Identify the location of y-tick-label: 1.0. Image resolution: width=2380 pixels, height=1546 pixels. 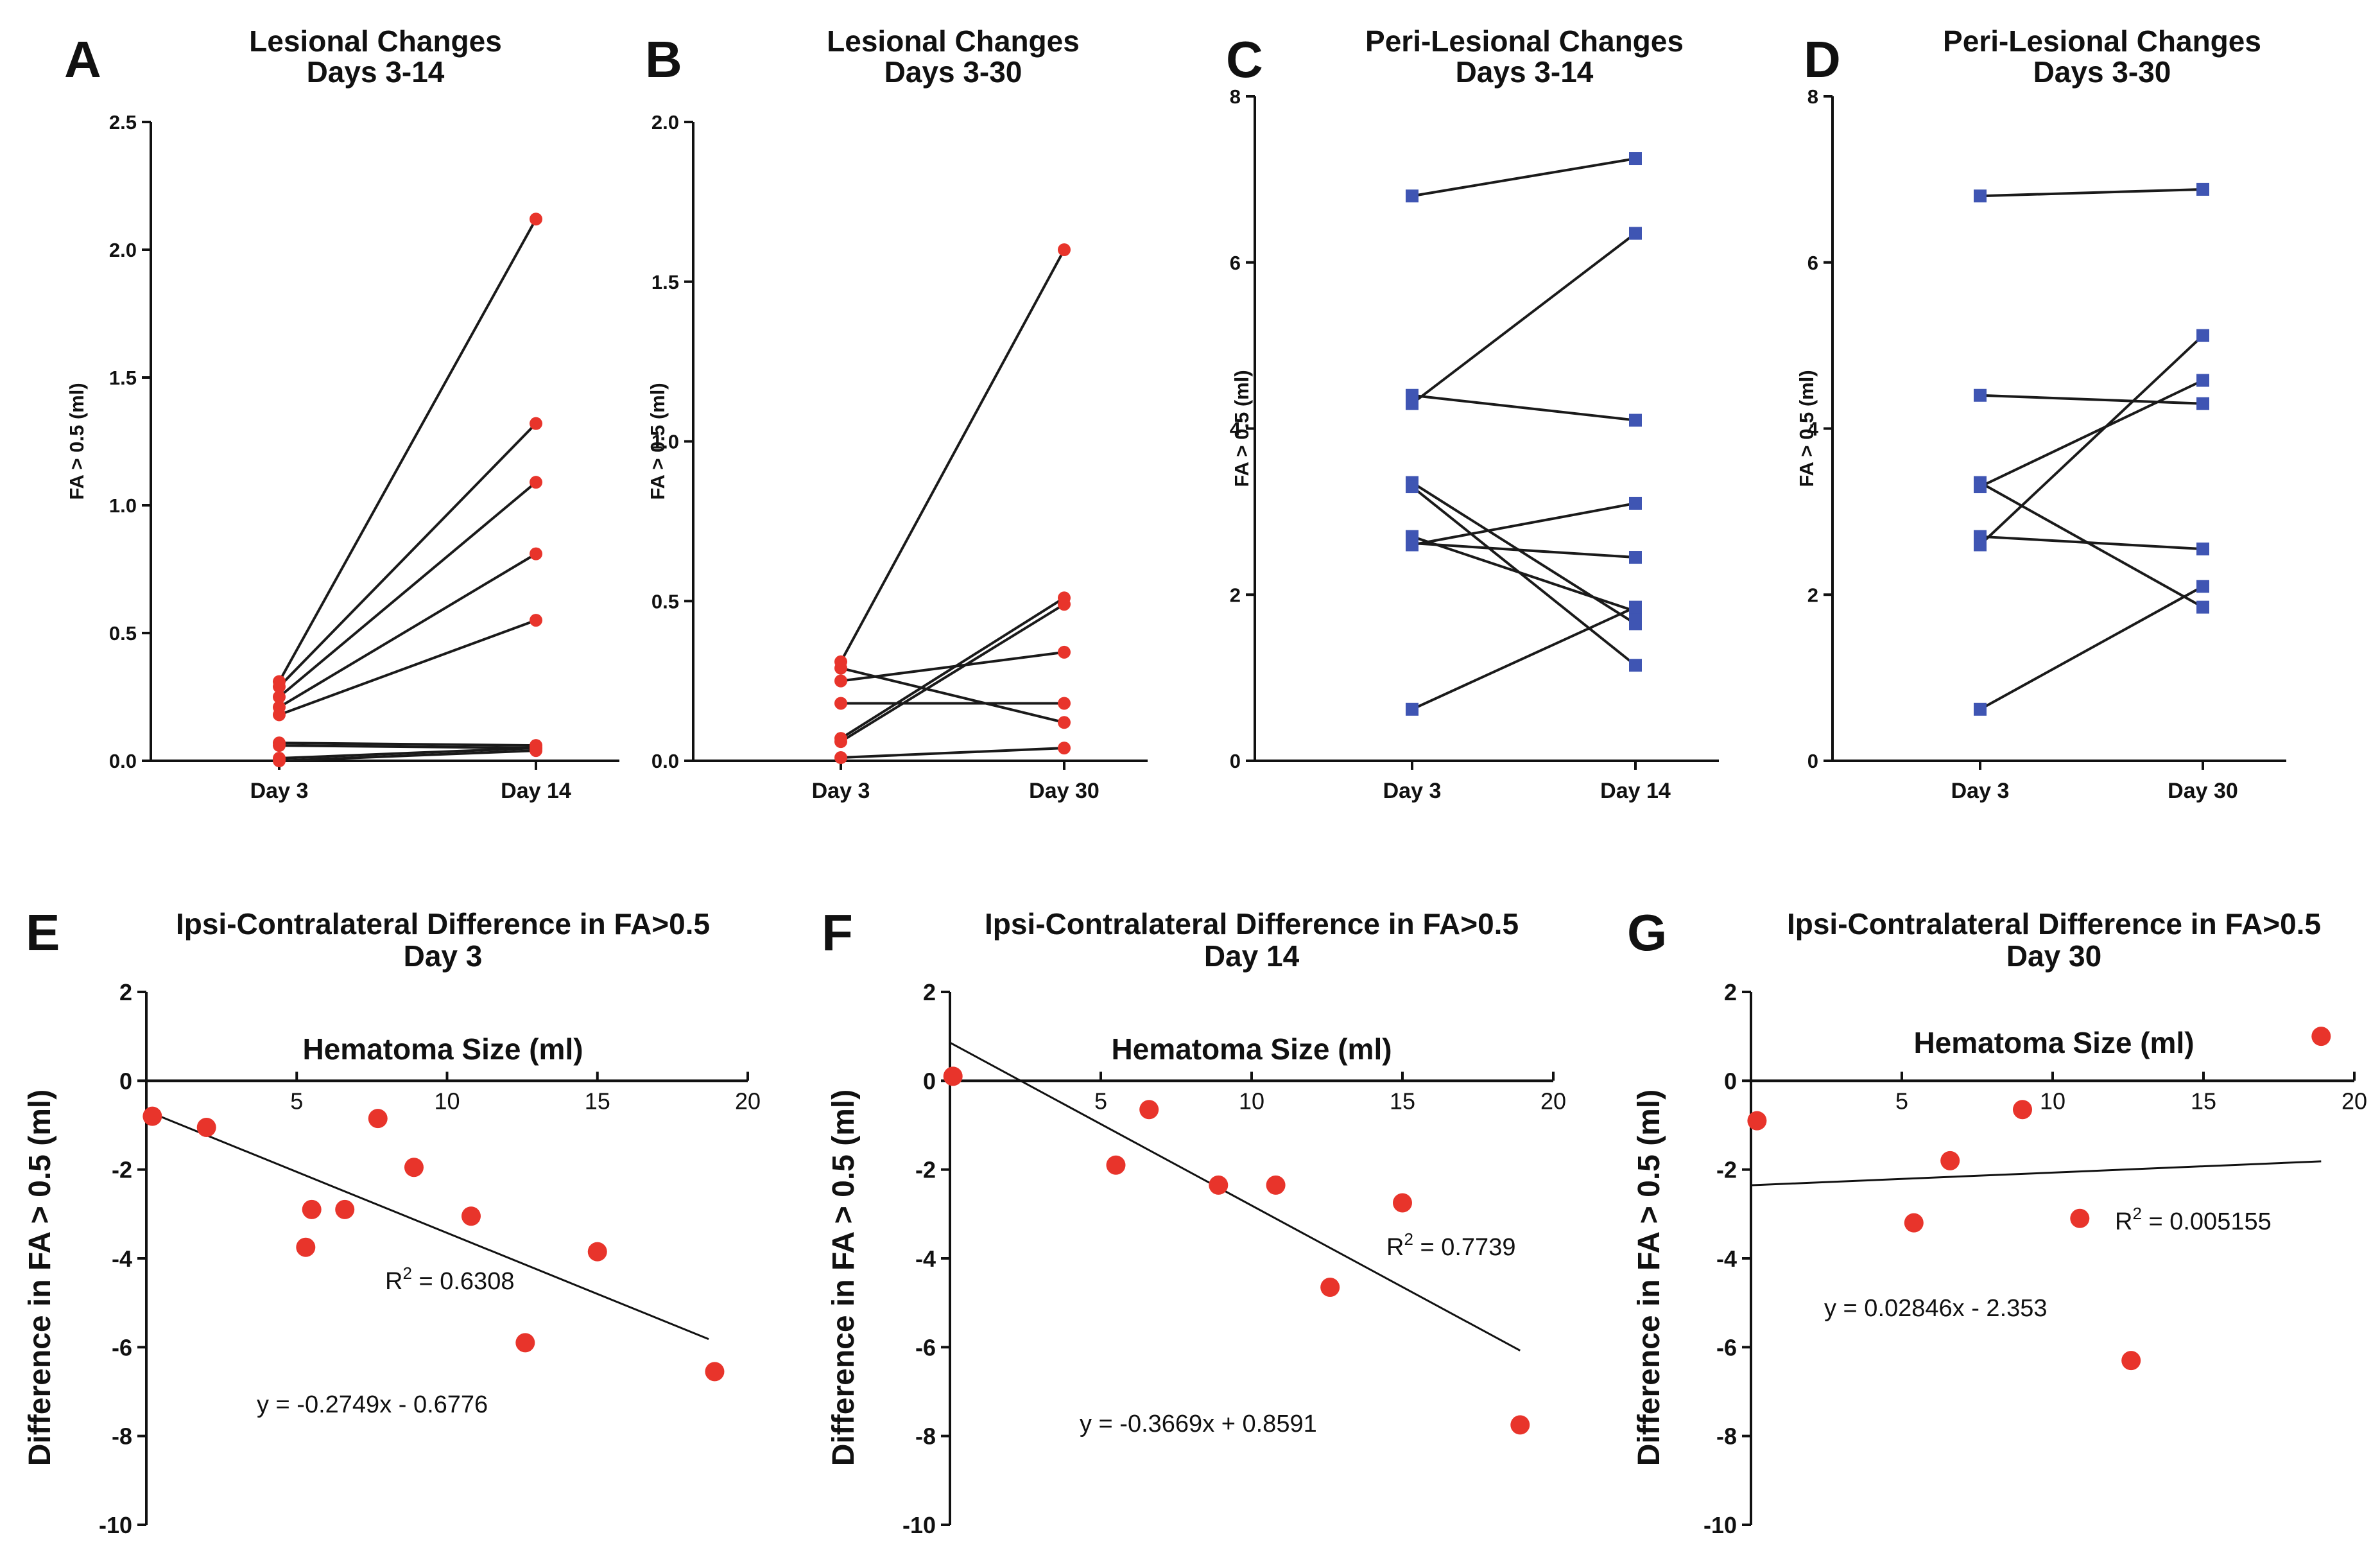
(123, 506).